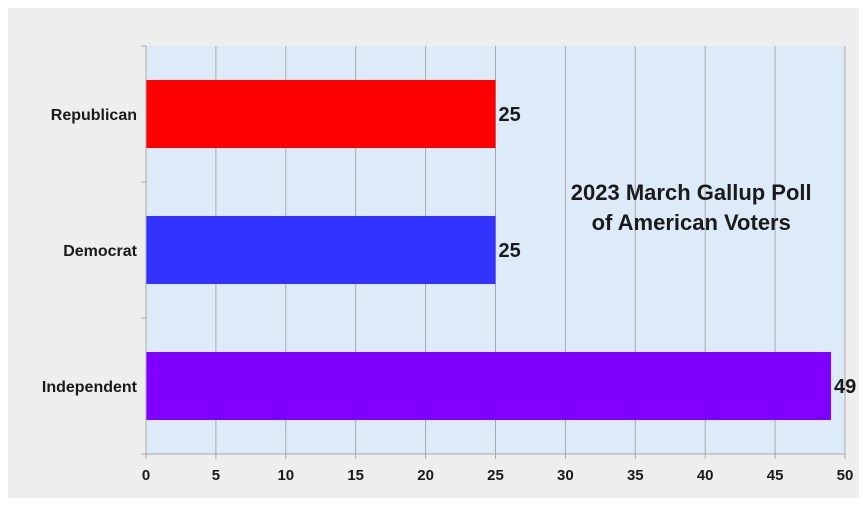 Image resolution: width=867 pixels, height=506 pixels. I want to click on x-tick-label: 10, so click(285, 475).